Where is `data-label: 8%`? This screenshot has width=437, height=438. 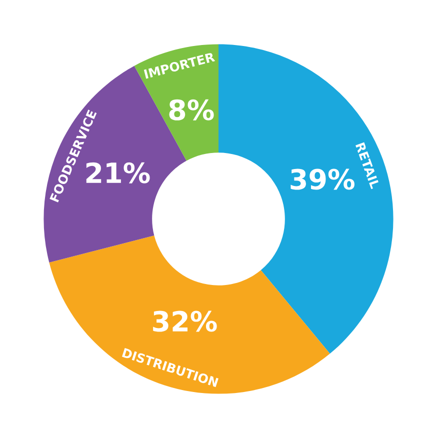 data-label: 8% is located at coordinates (191, 109).